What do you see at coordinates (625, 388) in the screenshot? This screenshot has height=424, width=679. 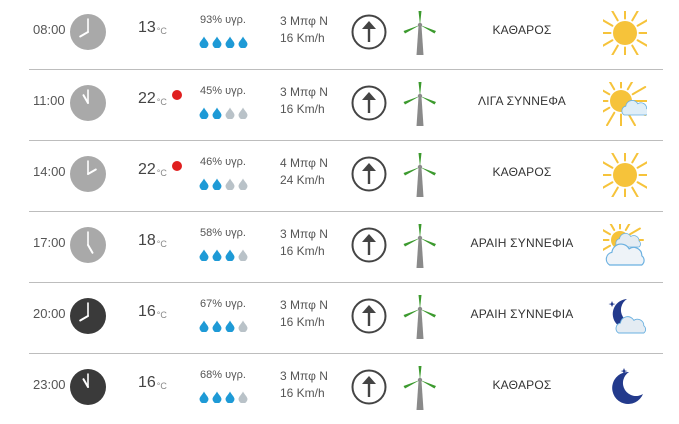 I see `moon-icon` at bounding box center [625, 388].